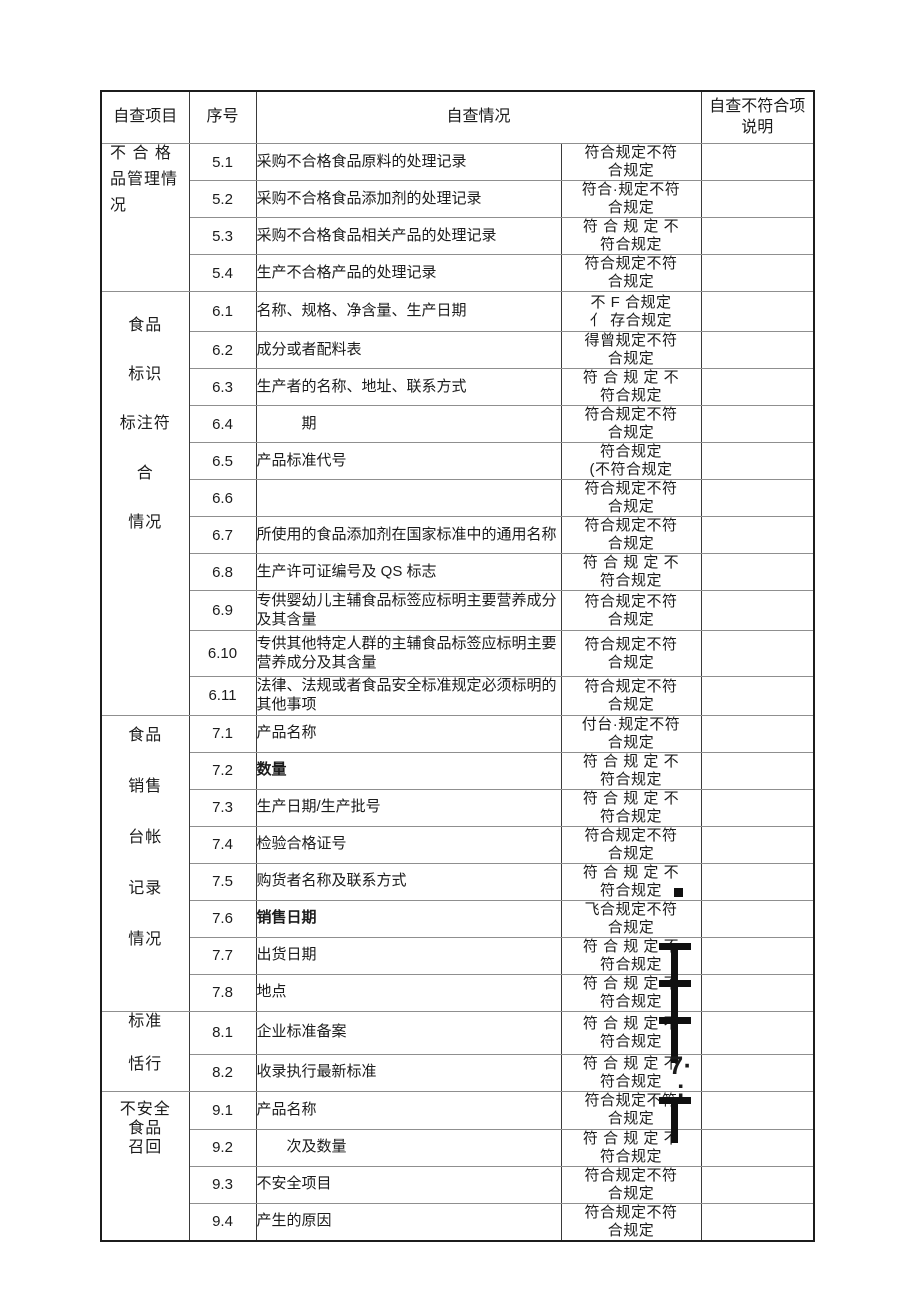 Image resolution: width=920 pixels, height=1301 pixels. Describe the element at coordinates (408, 1147) in the screenshot. I see `row-description: 次及数量` at that location.